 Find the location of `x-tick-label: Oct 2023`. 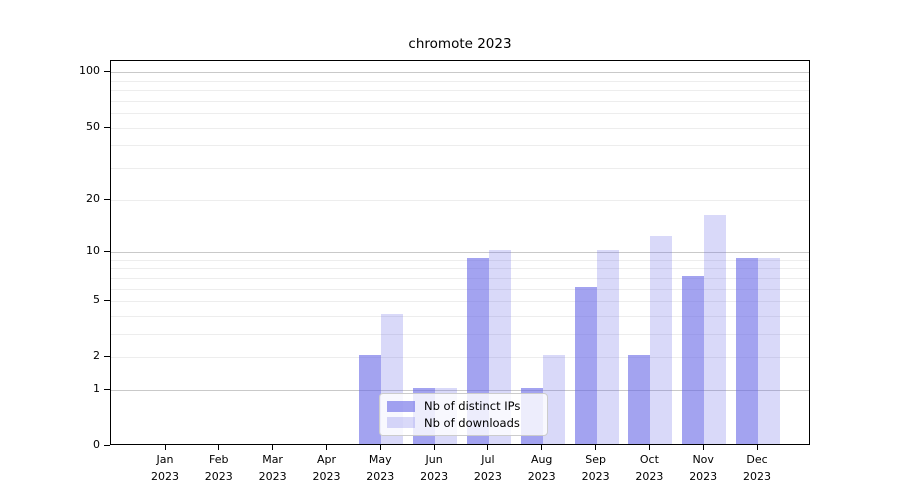

x-tick-label: Oct 2023 is located at coordinates (649, 468).